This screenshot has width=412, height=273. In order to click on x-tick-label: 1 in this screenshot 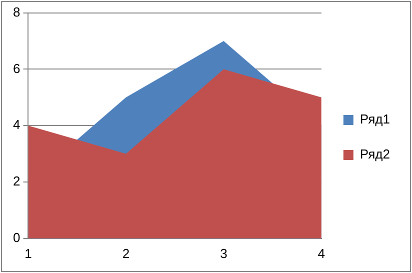, I will do `click(28, 253)`.